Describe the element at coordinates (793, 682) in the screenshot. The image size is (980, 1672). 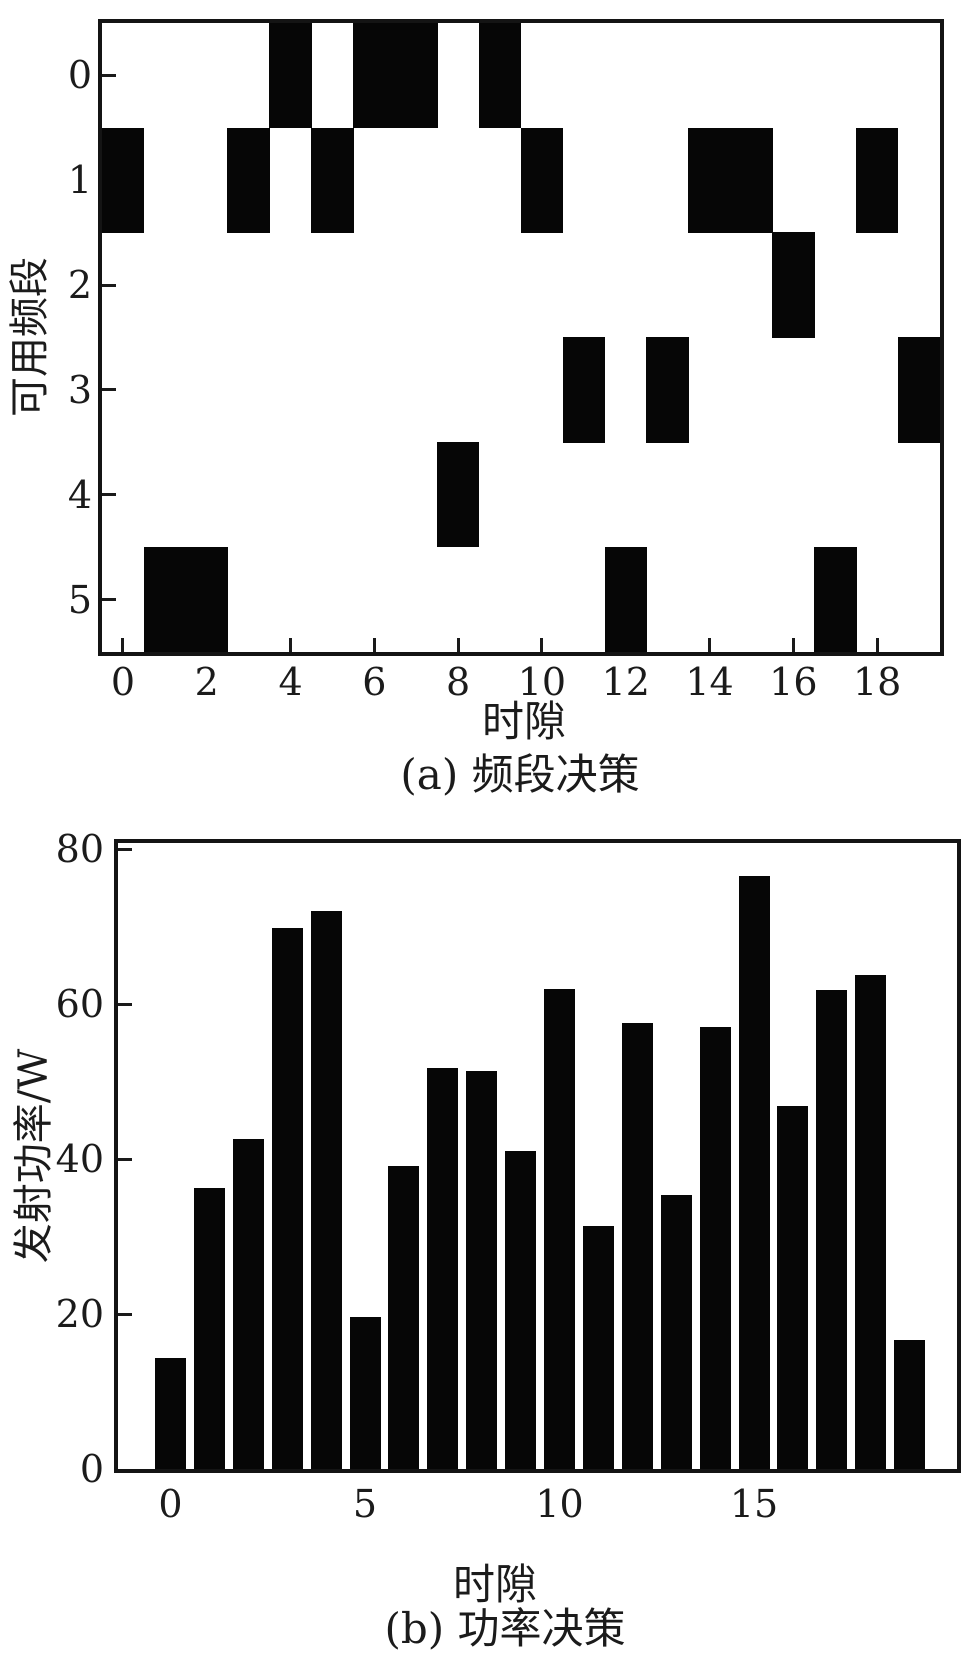
I see `panel-a-x-tick-label: 16` at that location.